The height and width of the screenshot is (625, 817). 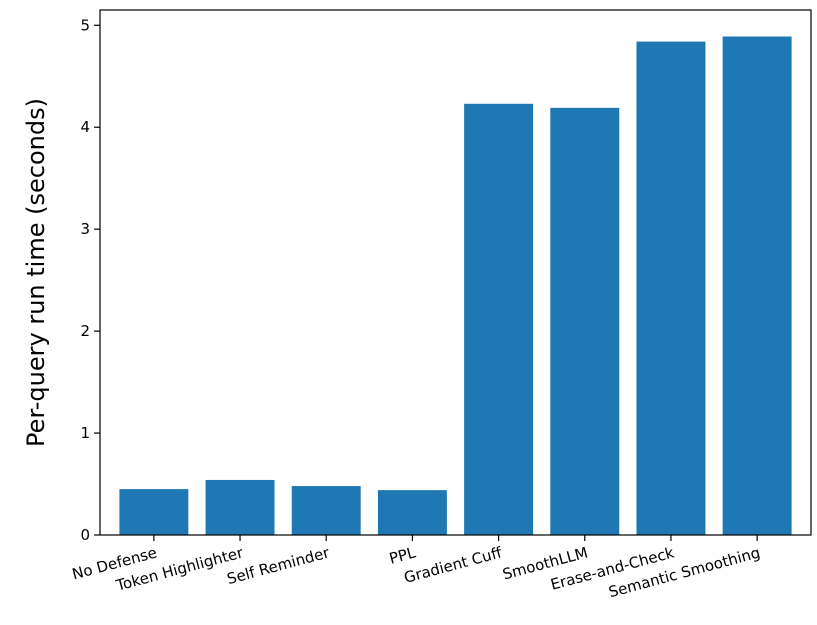 I want to click on bar-ppl, so click(x=412, y=512).